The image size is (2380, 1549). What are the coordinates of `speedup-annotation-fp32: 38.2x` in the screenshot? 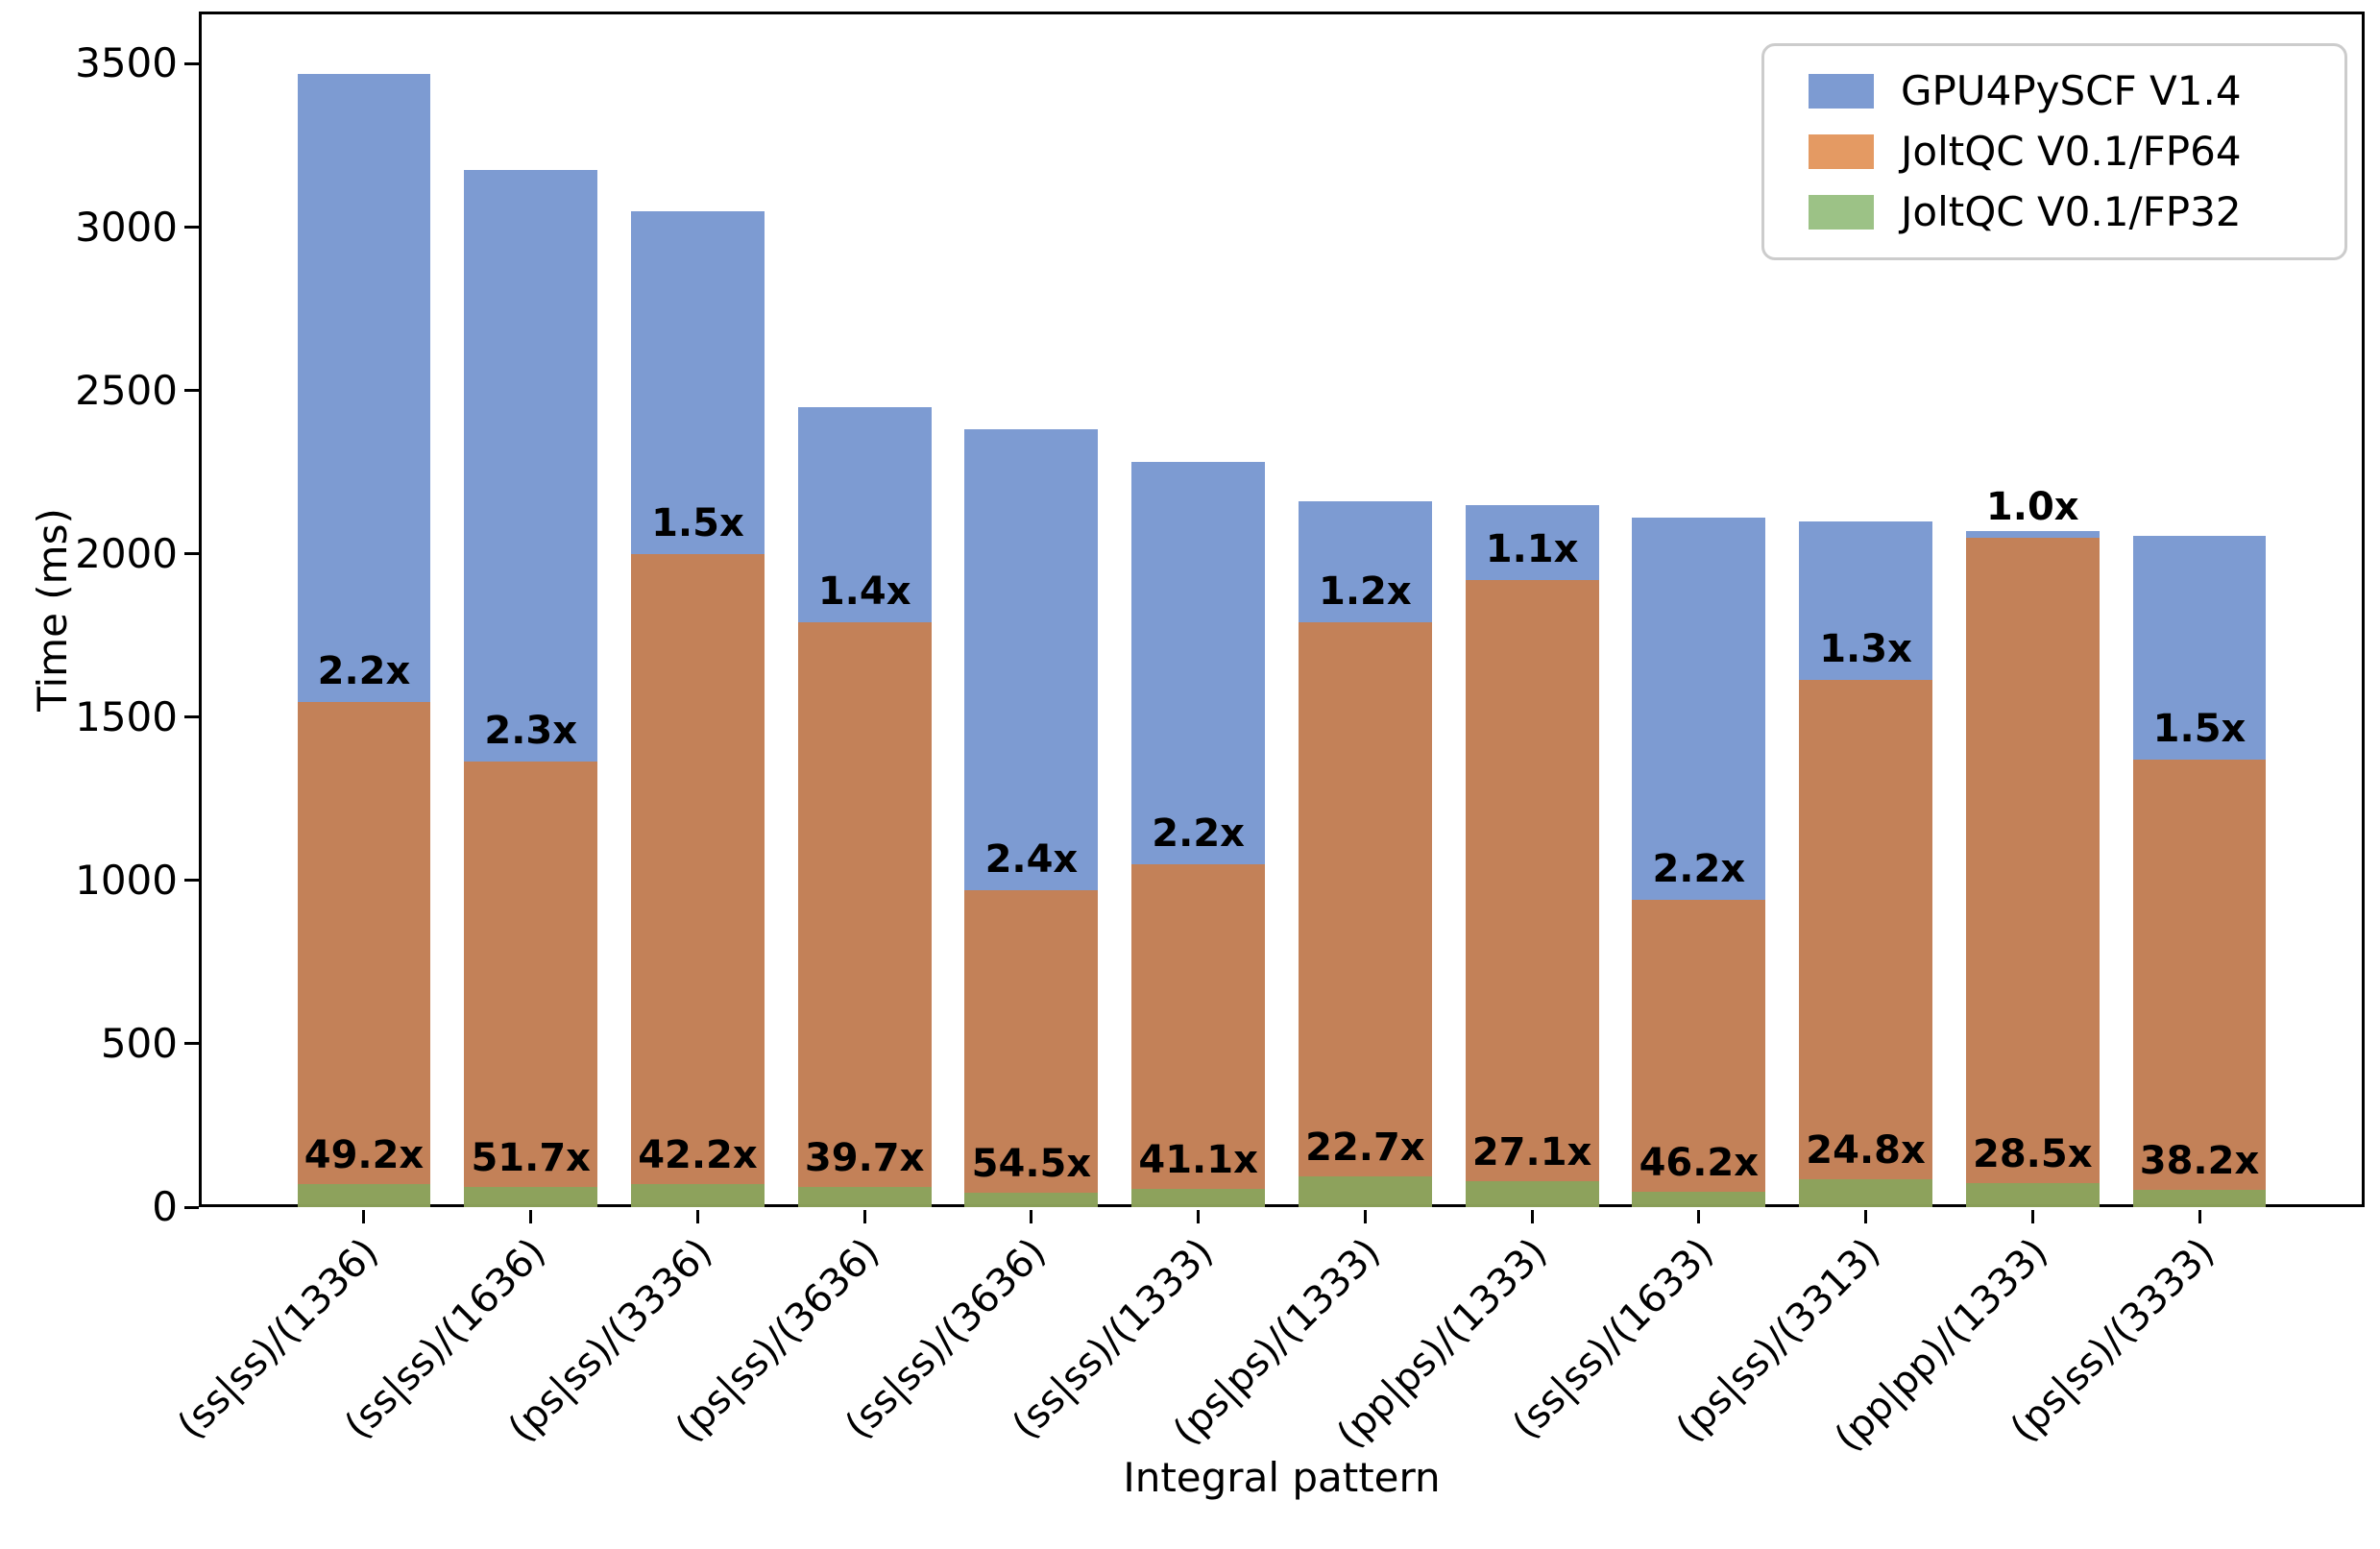 It's located at (2200, 1160).